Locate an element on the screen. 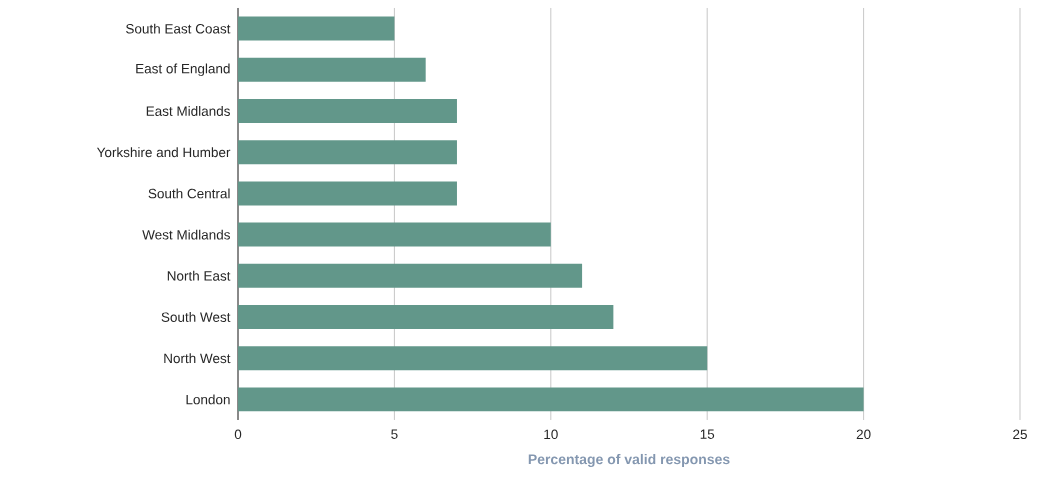 This screenshot has width=1043, height=492. y-tick-label: North West is located at coordinates (197, 358).